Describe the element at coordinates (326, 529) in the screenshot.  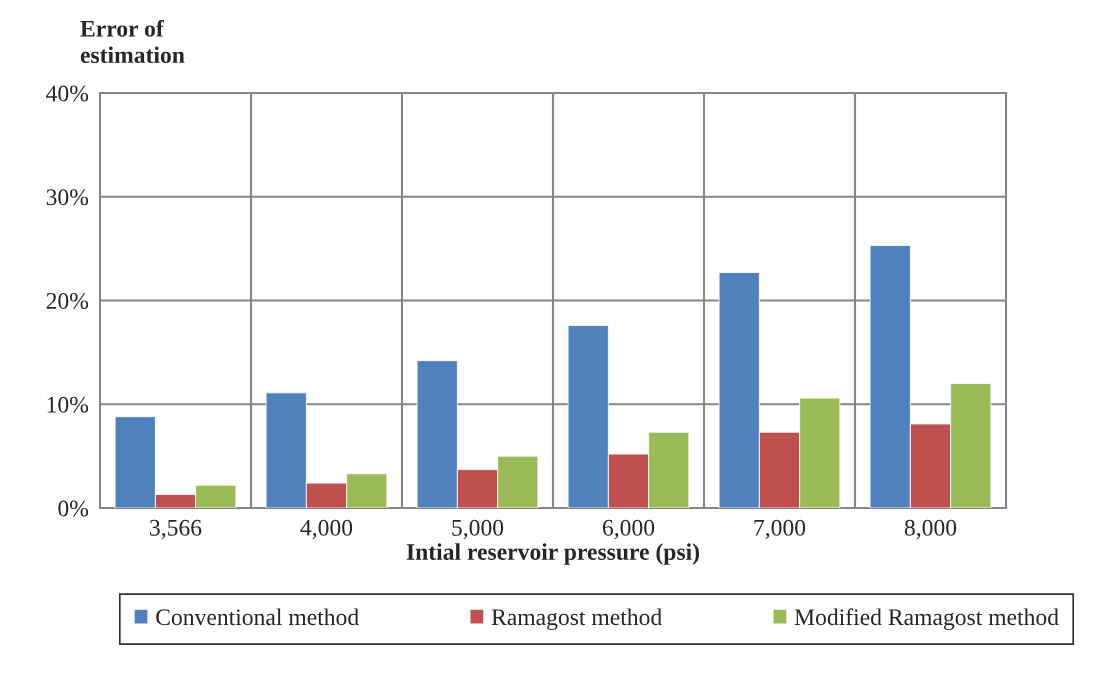
I see `x-tick-label: 4,000` at that location.